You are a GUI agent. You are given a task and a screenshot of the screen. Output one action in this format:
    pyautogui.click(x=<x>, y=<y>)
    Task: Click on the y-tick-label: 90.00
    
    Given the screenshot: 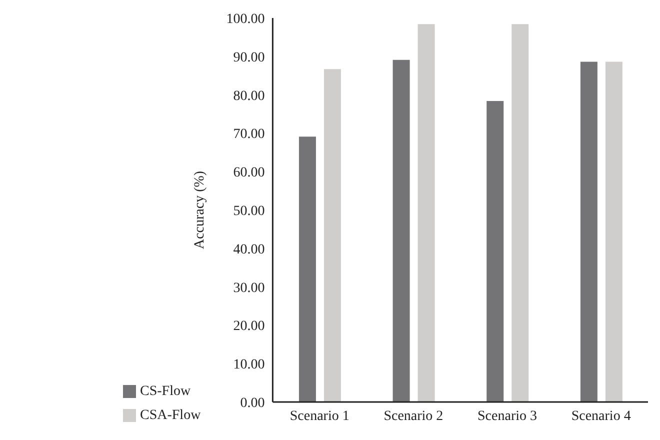 What is the action you would take?
    pyautogui.click(x=249, y=58)
    